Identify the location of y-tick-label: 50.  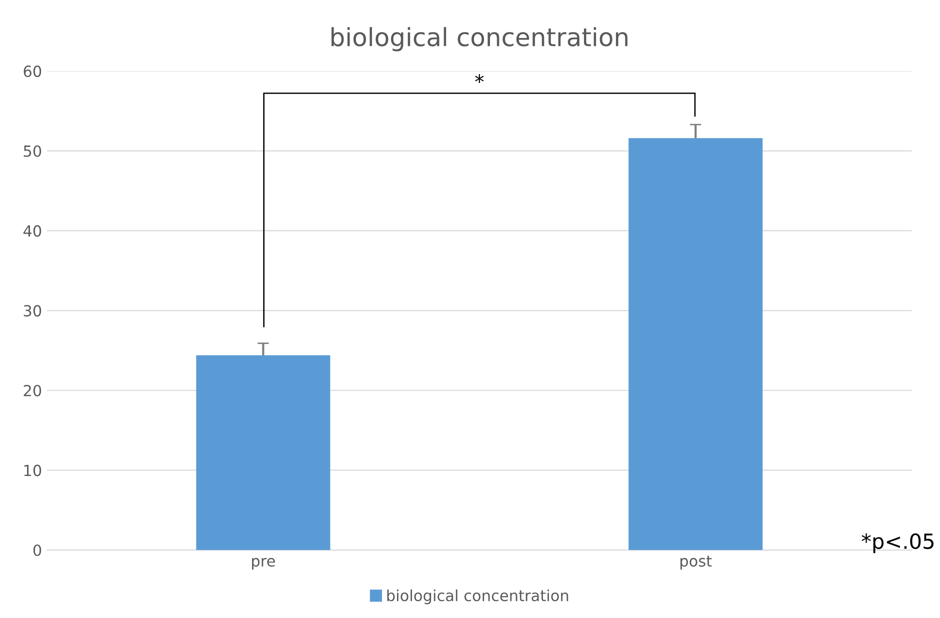
(33, 151).